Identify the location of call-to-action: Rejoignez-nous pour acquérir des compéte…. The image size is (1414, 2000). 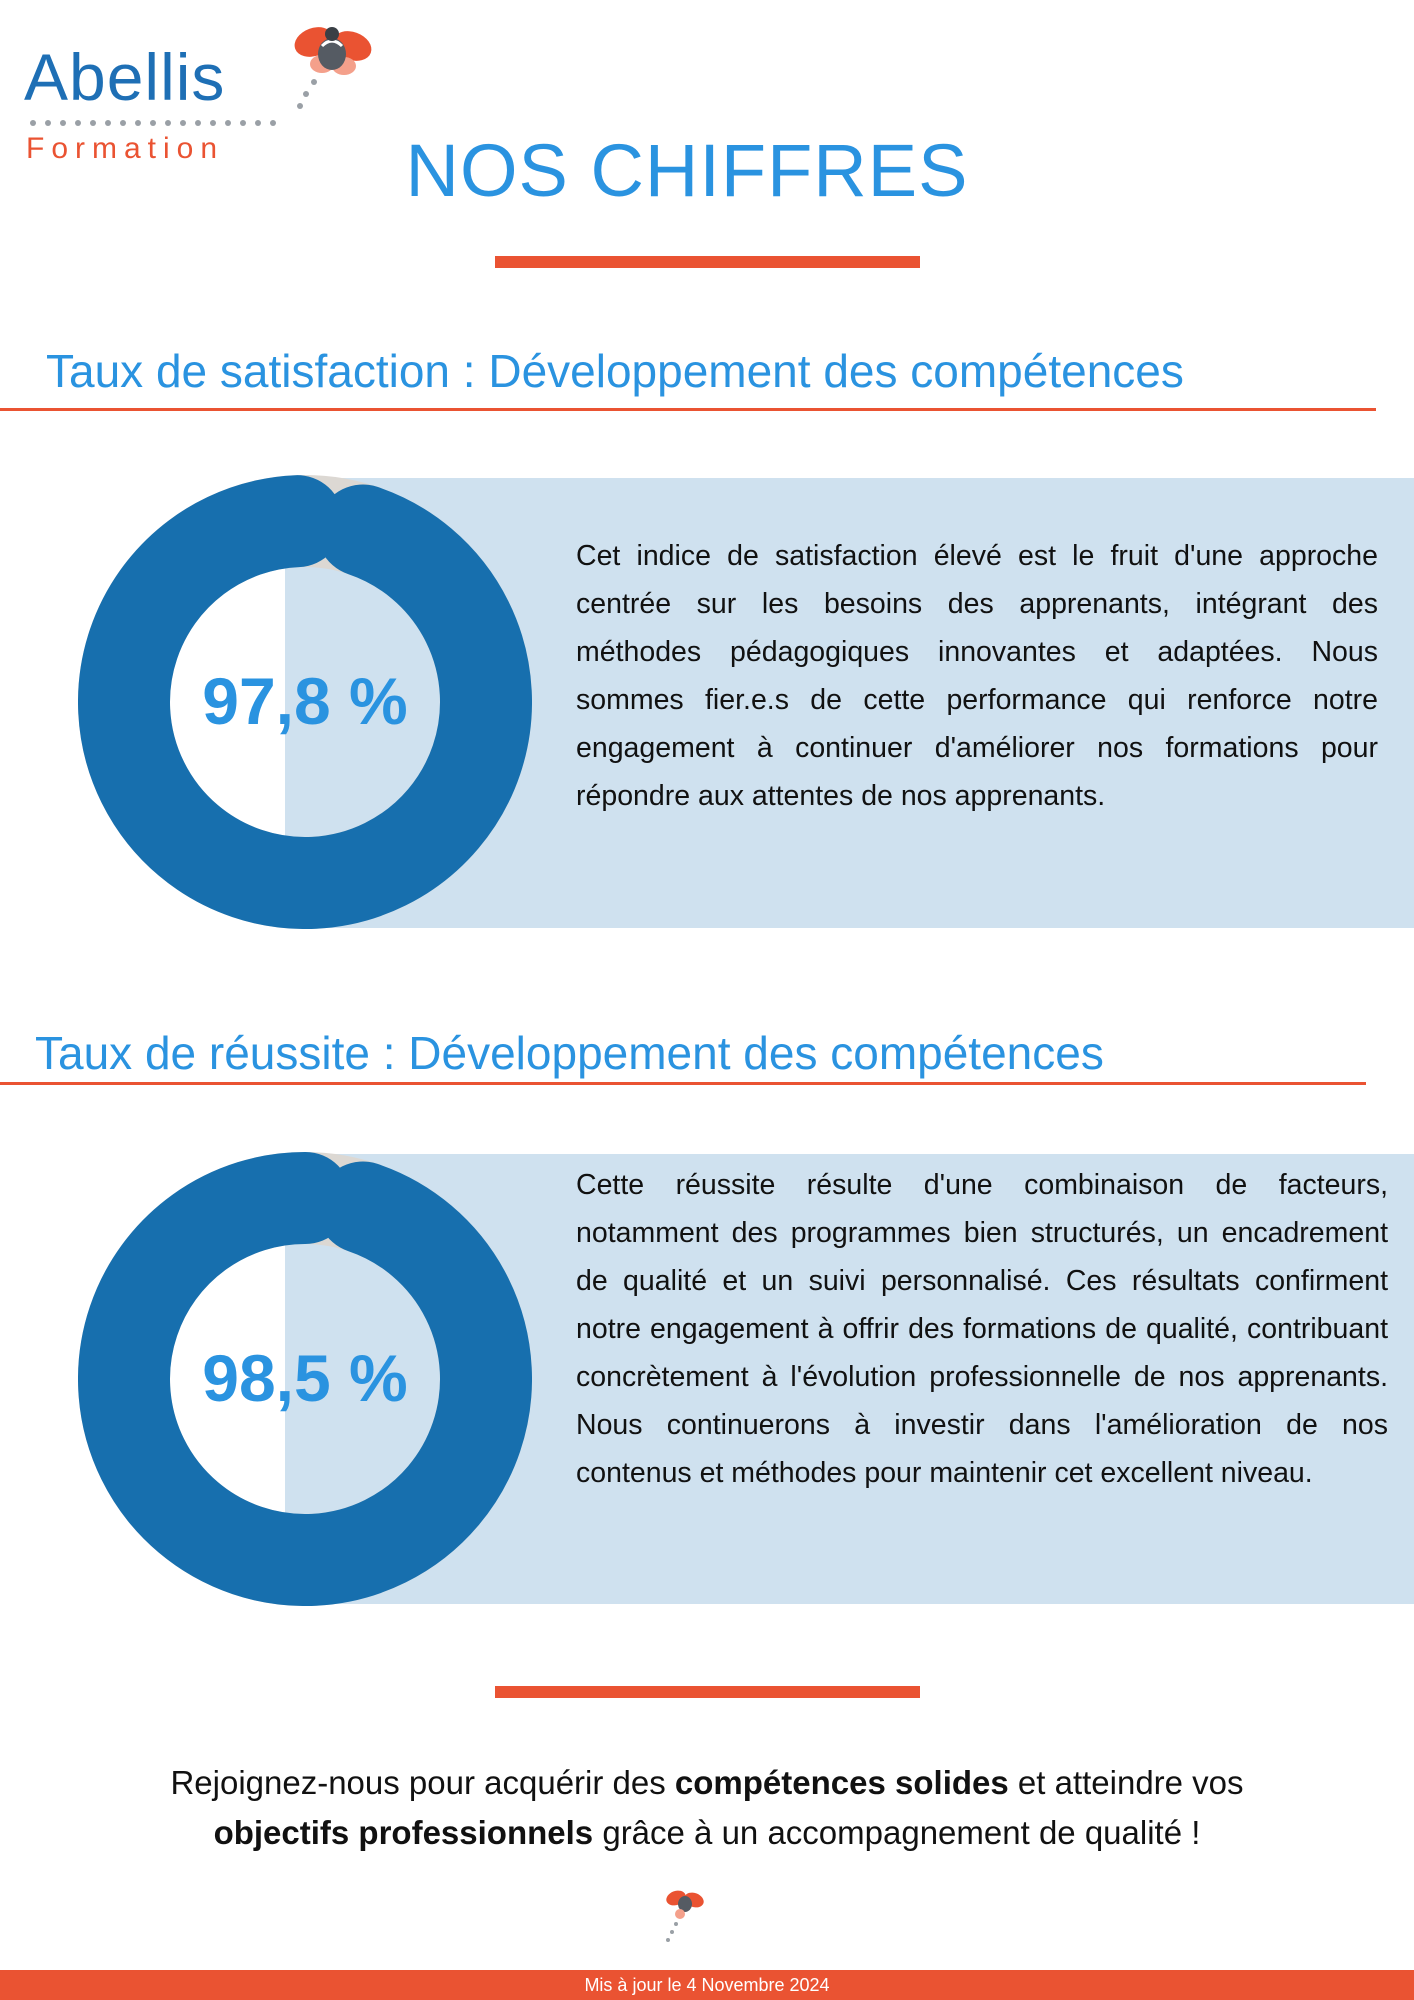
(707, 1808).